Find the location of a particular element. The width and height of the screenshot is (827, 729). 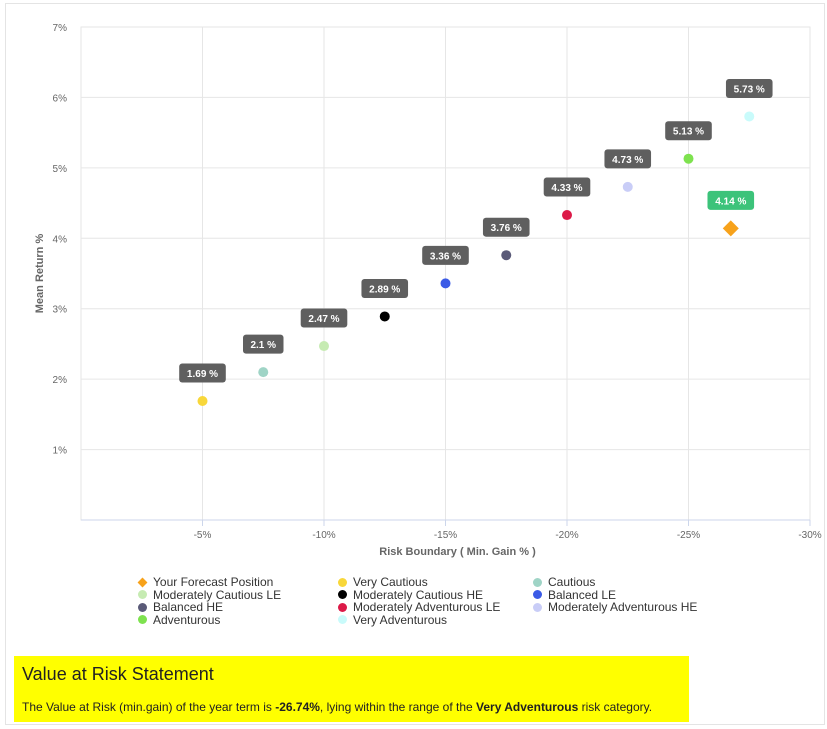

legend-item: Moderately Adventurous HE is located at coordinates (633, 607).